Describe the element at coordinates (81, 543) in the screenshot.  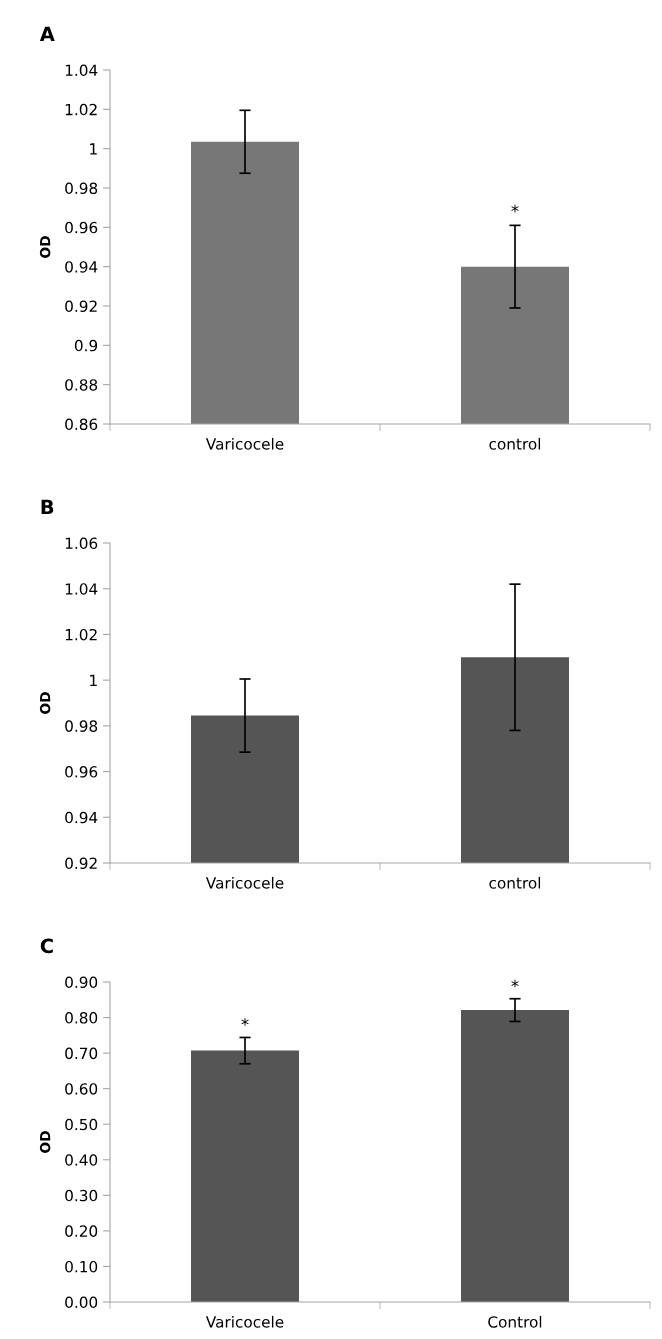
I see `y-tick-label: 1.06` at that location.